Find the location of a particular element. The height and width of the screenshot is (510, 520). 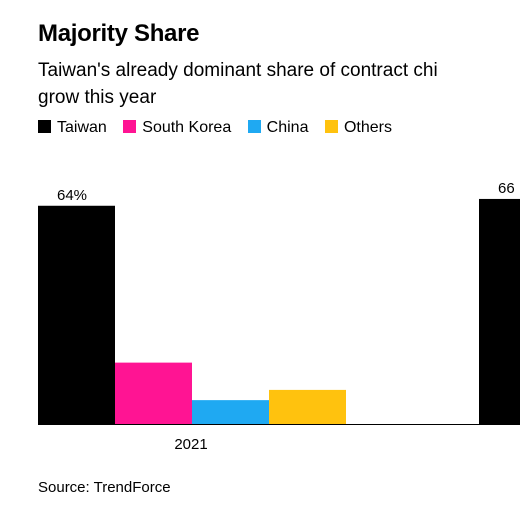

chart-legend: Taiwan South Korea China Others is located at coordinates (221, 129).